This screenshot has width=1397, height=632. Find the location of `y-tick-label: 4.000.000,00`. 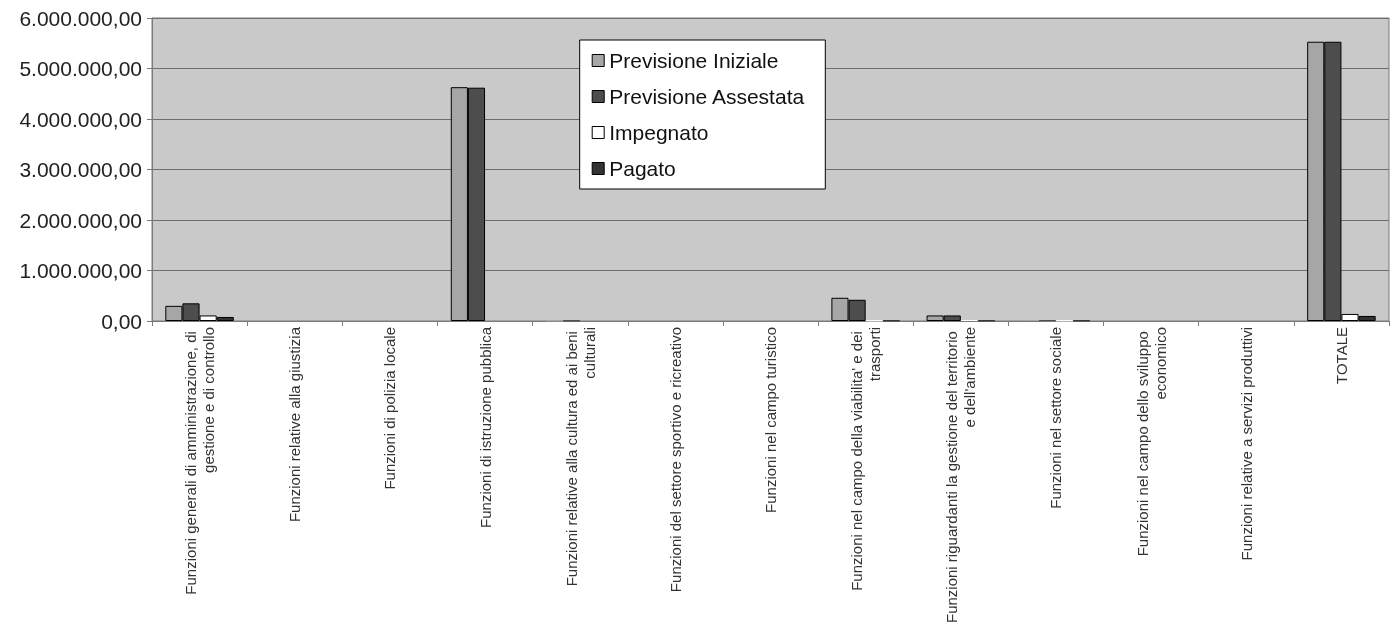

y-tick-label: 4.000.000,00 is located at coordinates (80, 119).